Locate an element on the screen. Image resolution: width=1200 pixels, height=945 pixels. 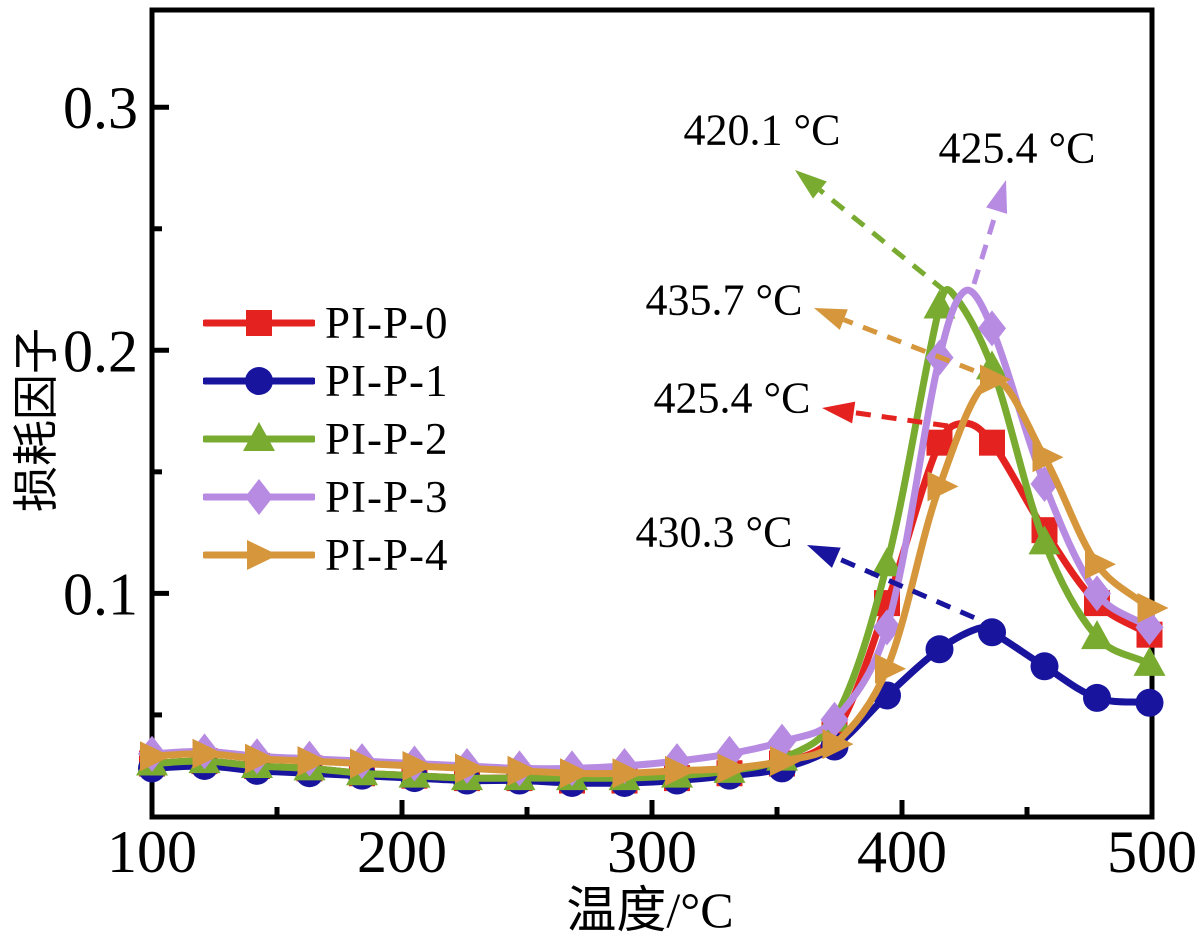
legend-item-pi-p-1: PI-P-1 is located at coordinates (326, 381).